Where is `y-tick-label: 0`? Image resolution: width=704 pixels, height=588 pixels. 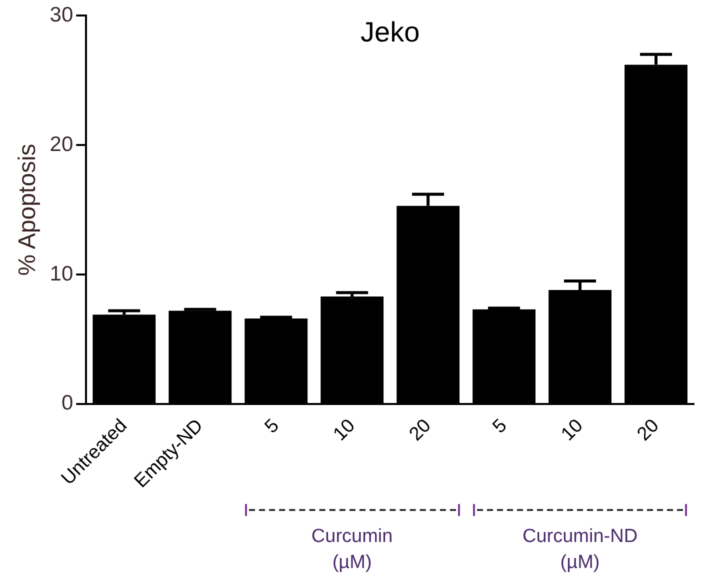
y-tick-label: 0 is located at coordinates (67, 403).